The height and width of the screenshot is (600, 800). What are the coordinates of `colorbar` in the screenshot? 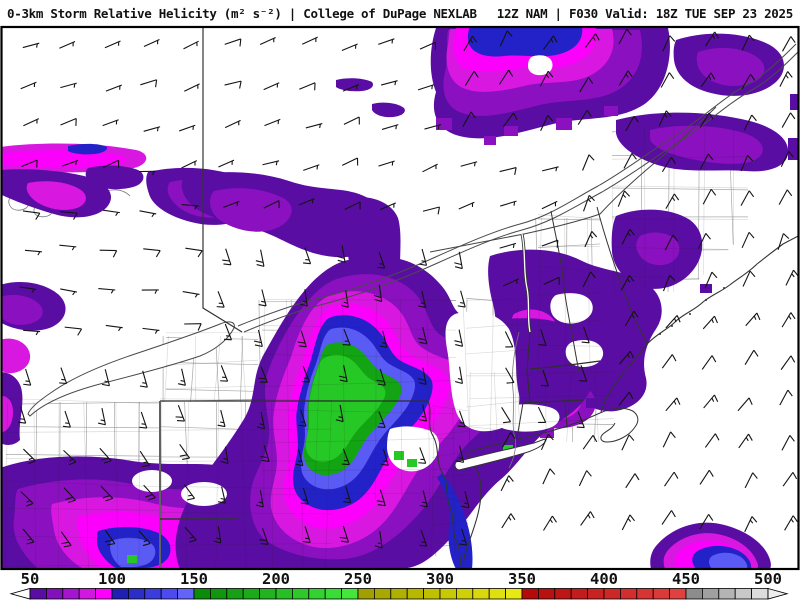 It's located at (399, 593).